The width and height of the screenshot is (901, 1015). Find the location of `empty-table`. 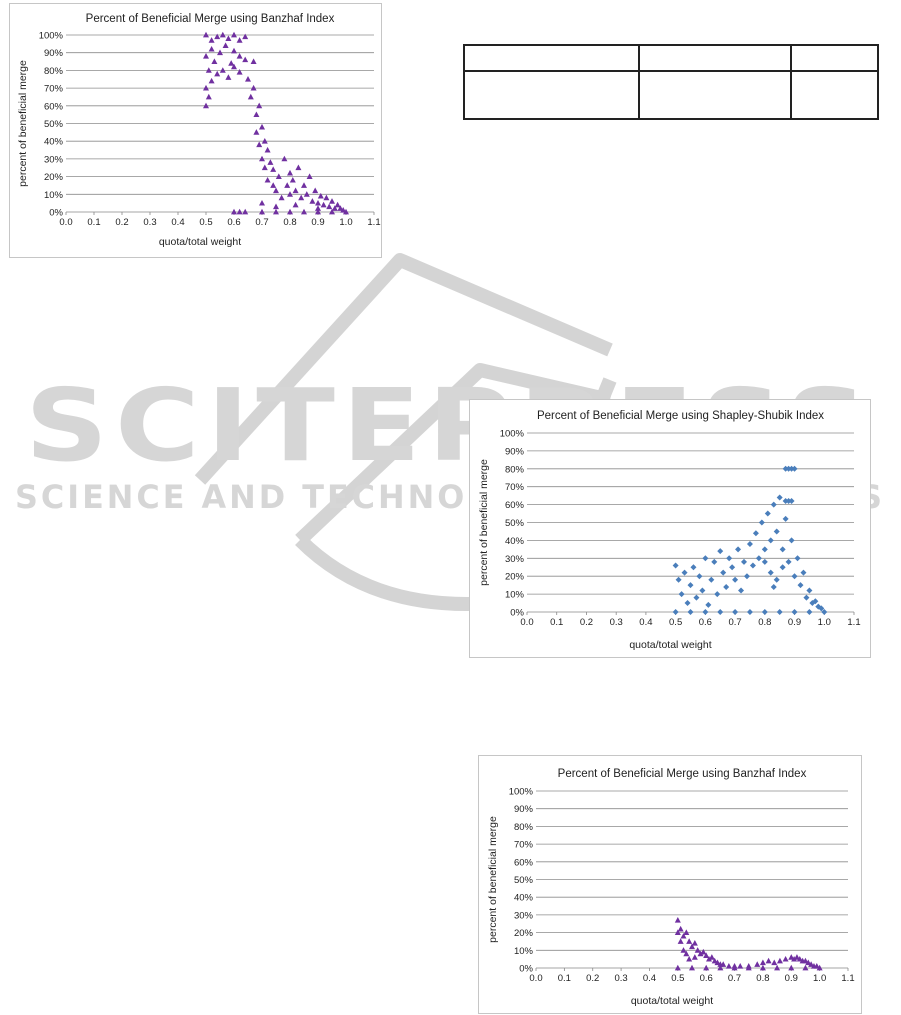

empty-table is located at coordinates (671, 82).